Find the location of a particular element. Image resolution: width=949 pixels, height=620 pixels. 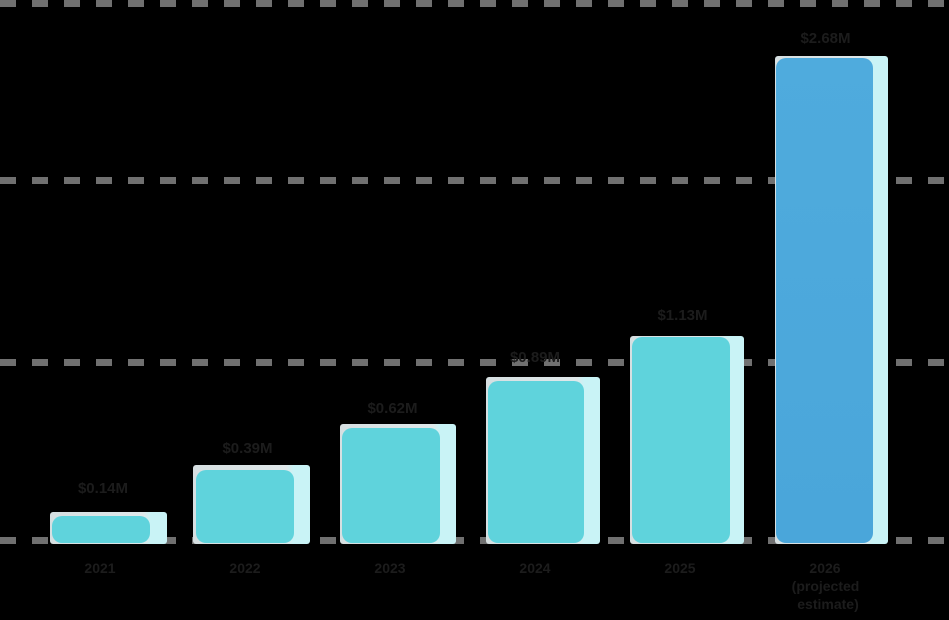

bar-value-label: $0.14M is located at coordinates (103, 488).